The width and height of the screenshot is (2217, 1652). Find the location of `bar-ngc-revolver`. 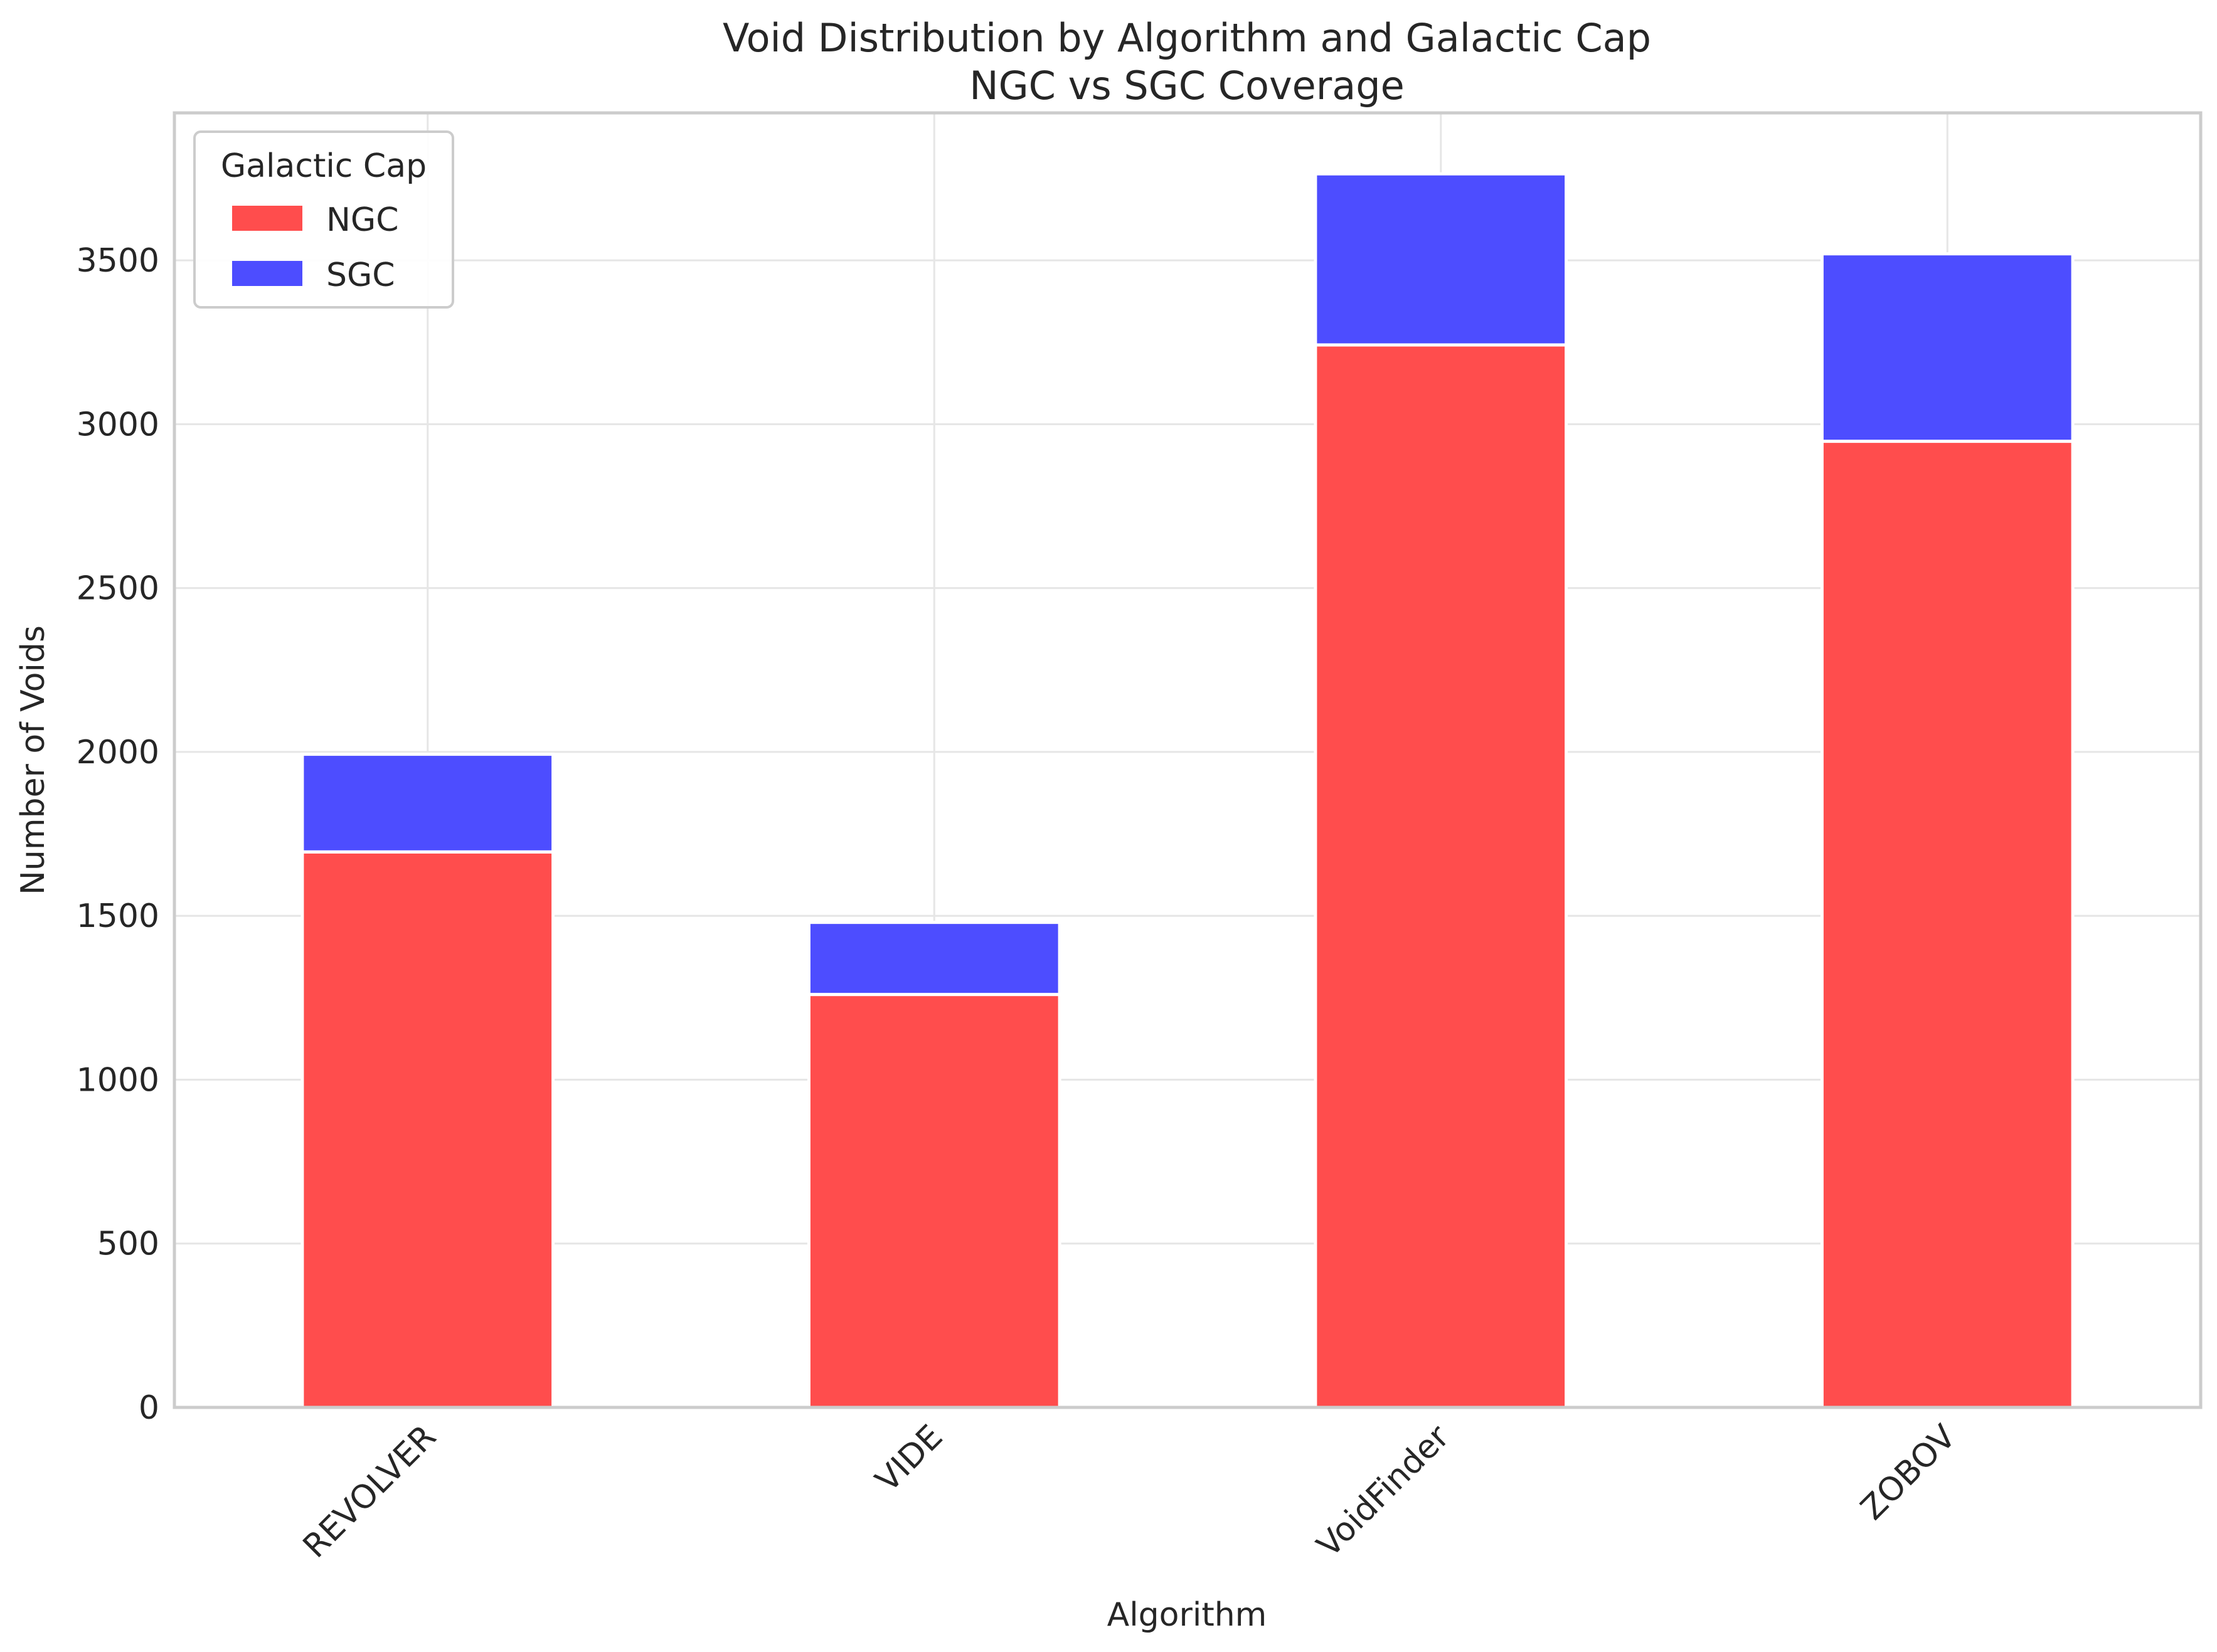

bar-ngc-revolver is located at coordinates (427, 1129).